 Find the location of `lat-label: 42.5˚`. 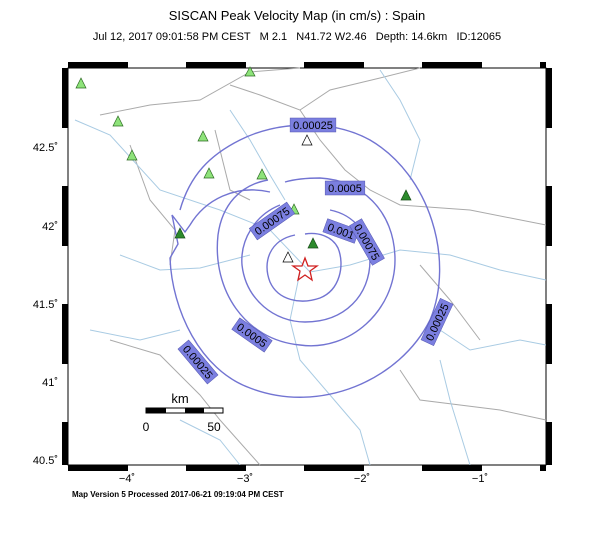

lat-label: 42.5˚ is located at coordinates (45, 148).